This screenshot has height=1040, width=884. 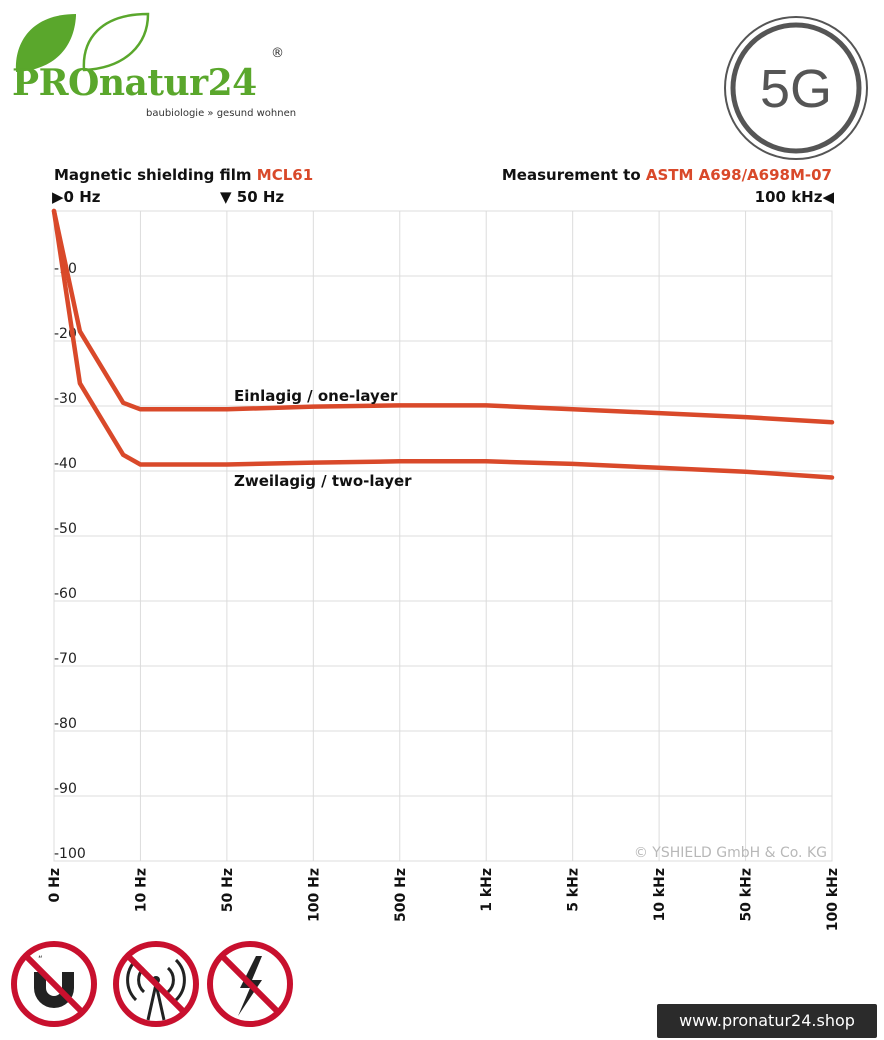 I want to click on no-radio-tower-icon, so click(x=156, y=984).